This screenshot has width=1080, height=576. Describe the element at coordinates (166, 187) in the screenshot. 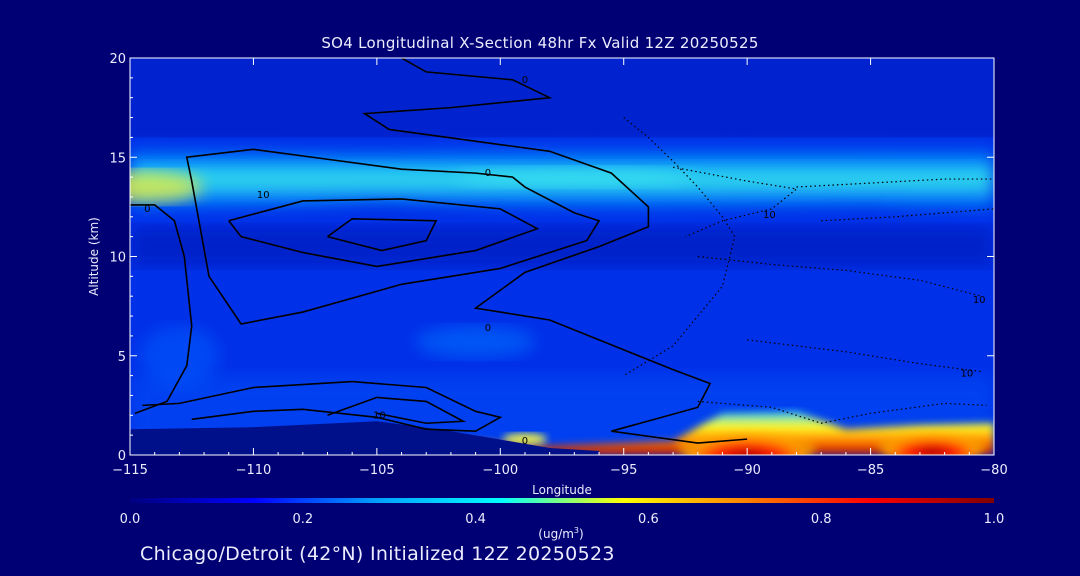

I see `upper-layer-peak` at that location.